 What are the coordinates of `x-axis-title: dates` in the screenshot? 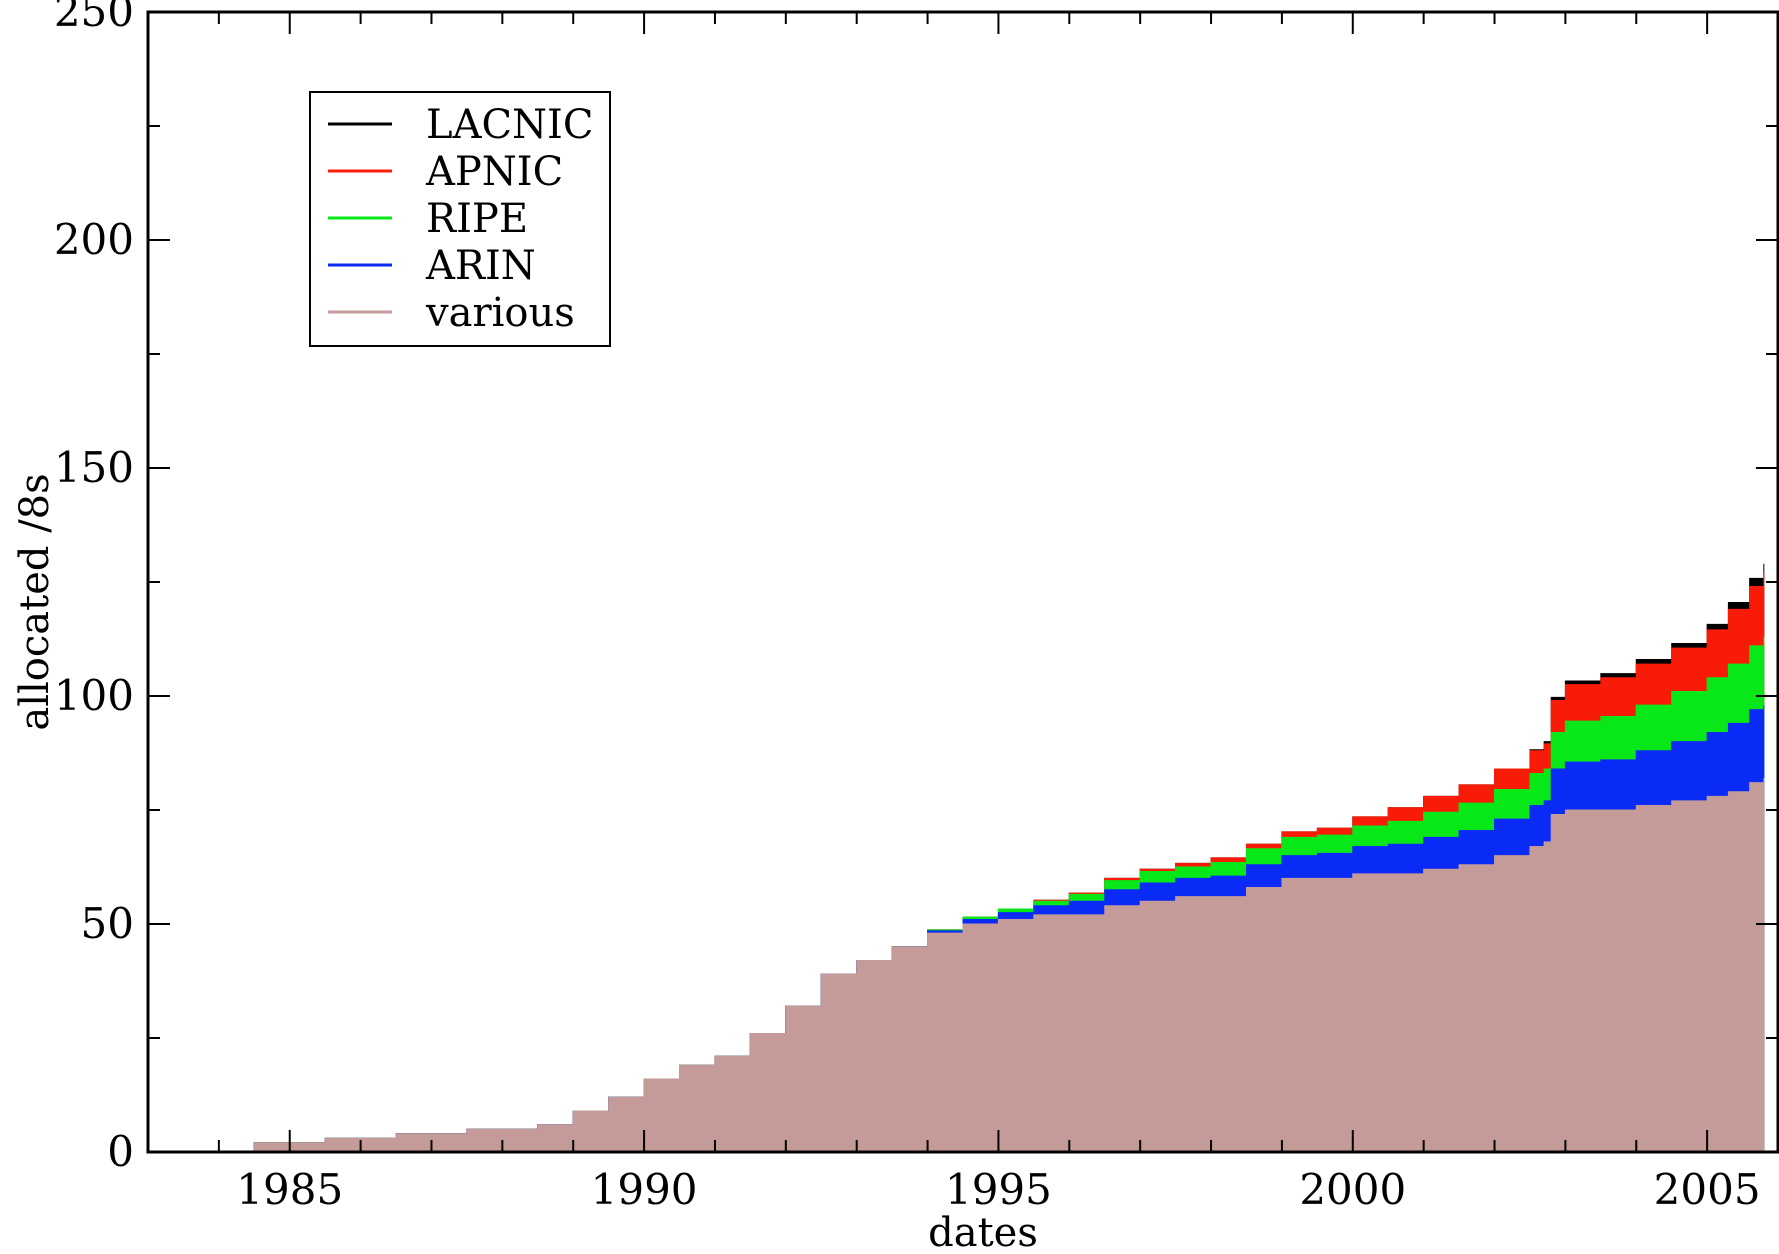 It's located at (983, 1232).